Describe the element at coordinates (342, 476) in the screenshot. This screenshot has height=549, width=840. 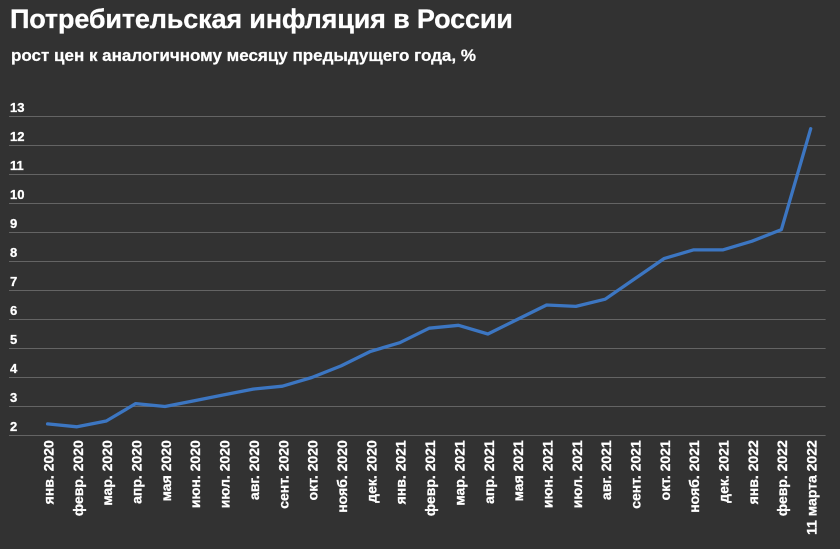
I see `svg-text: нояб. 2020` at that location.